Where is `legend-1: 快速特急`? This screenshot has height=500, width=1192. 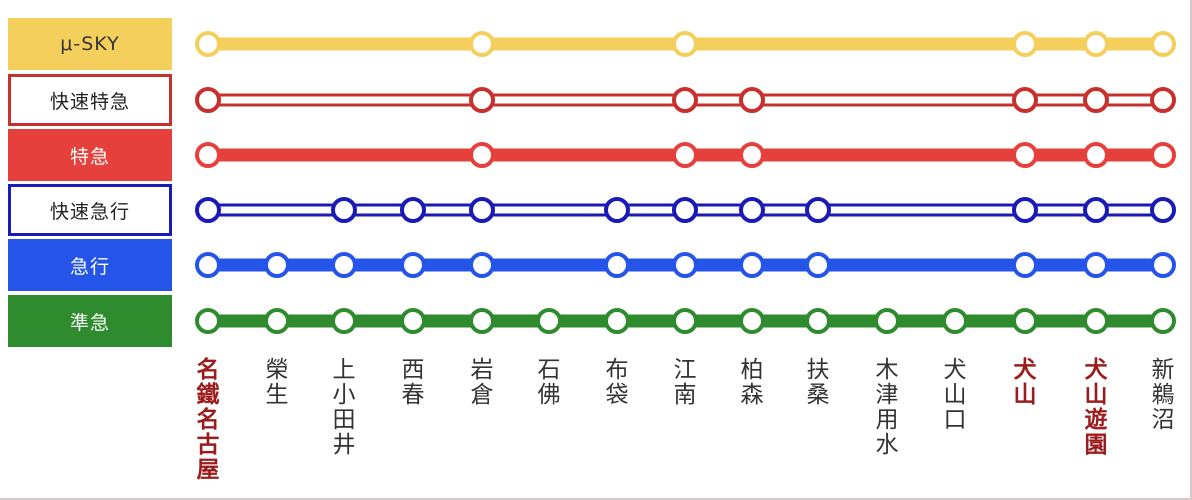 legend-1: 快速特急 is located at coordinates (90, 100).